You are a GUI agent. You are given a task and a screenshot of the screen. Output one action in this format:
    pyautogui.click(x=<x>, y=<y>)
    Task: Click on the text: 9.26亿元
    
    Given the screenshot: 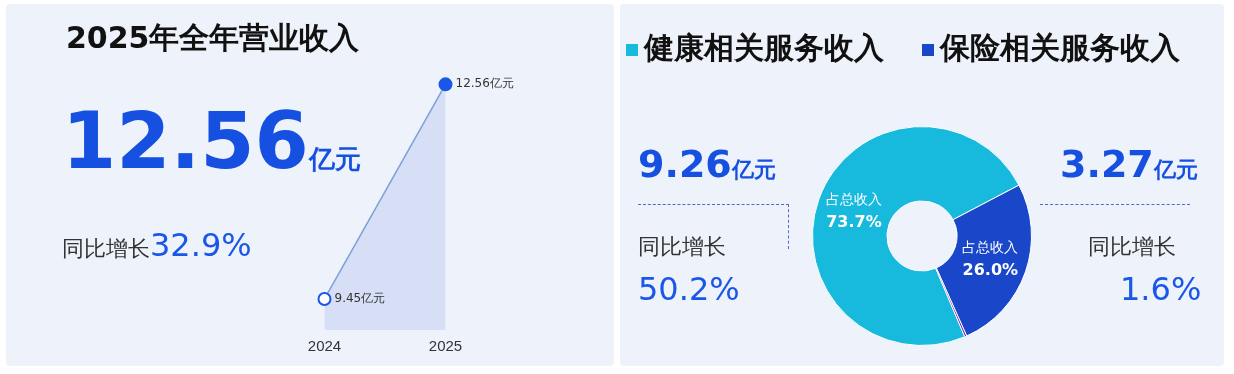 What is the action you would take?
    pyautogui.click(x=707, y=164)
    